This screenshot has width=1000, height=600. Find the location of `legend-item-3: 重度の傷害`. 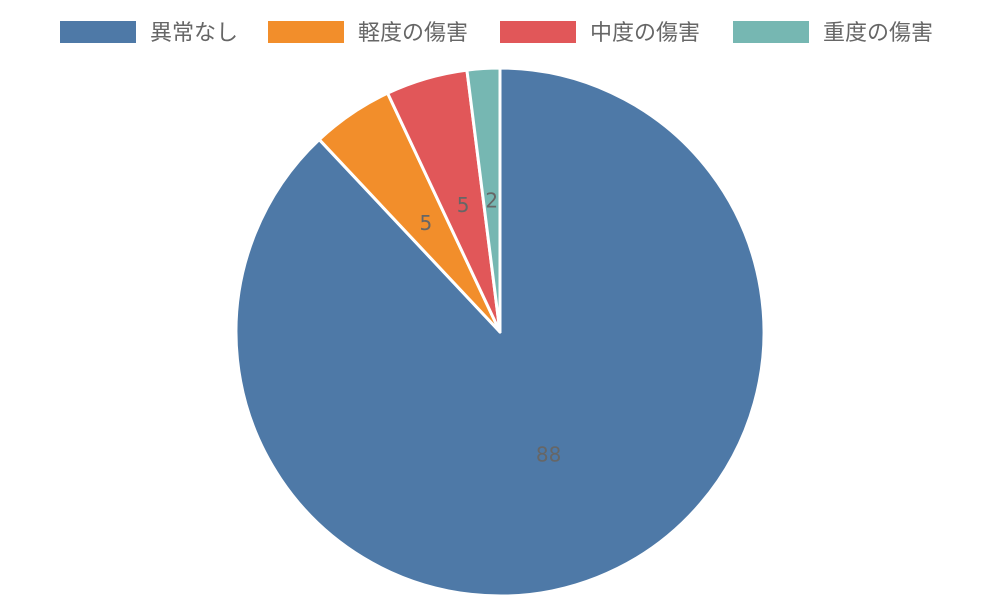

legend-item-3: 重度の傷害 is located at coordinates (833, 33).